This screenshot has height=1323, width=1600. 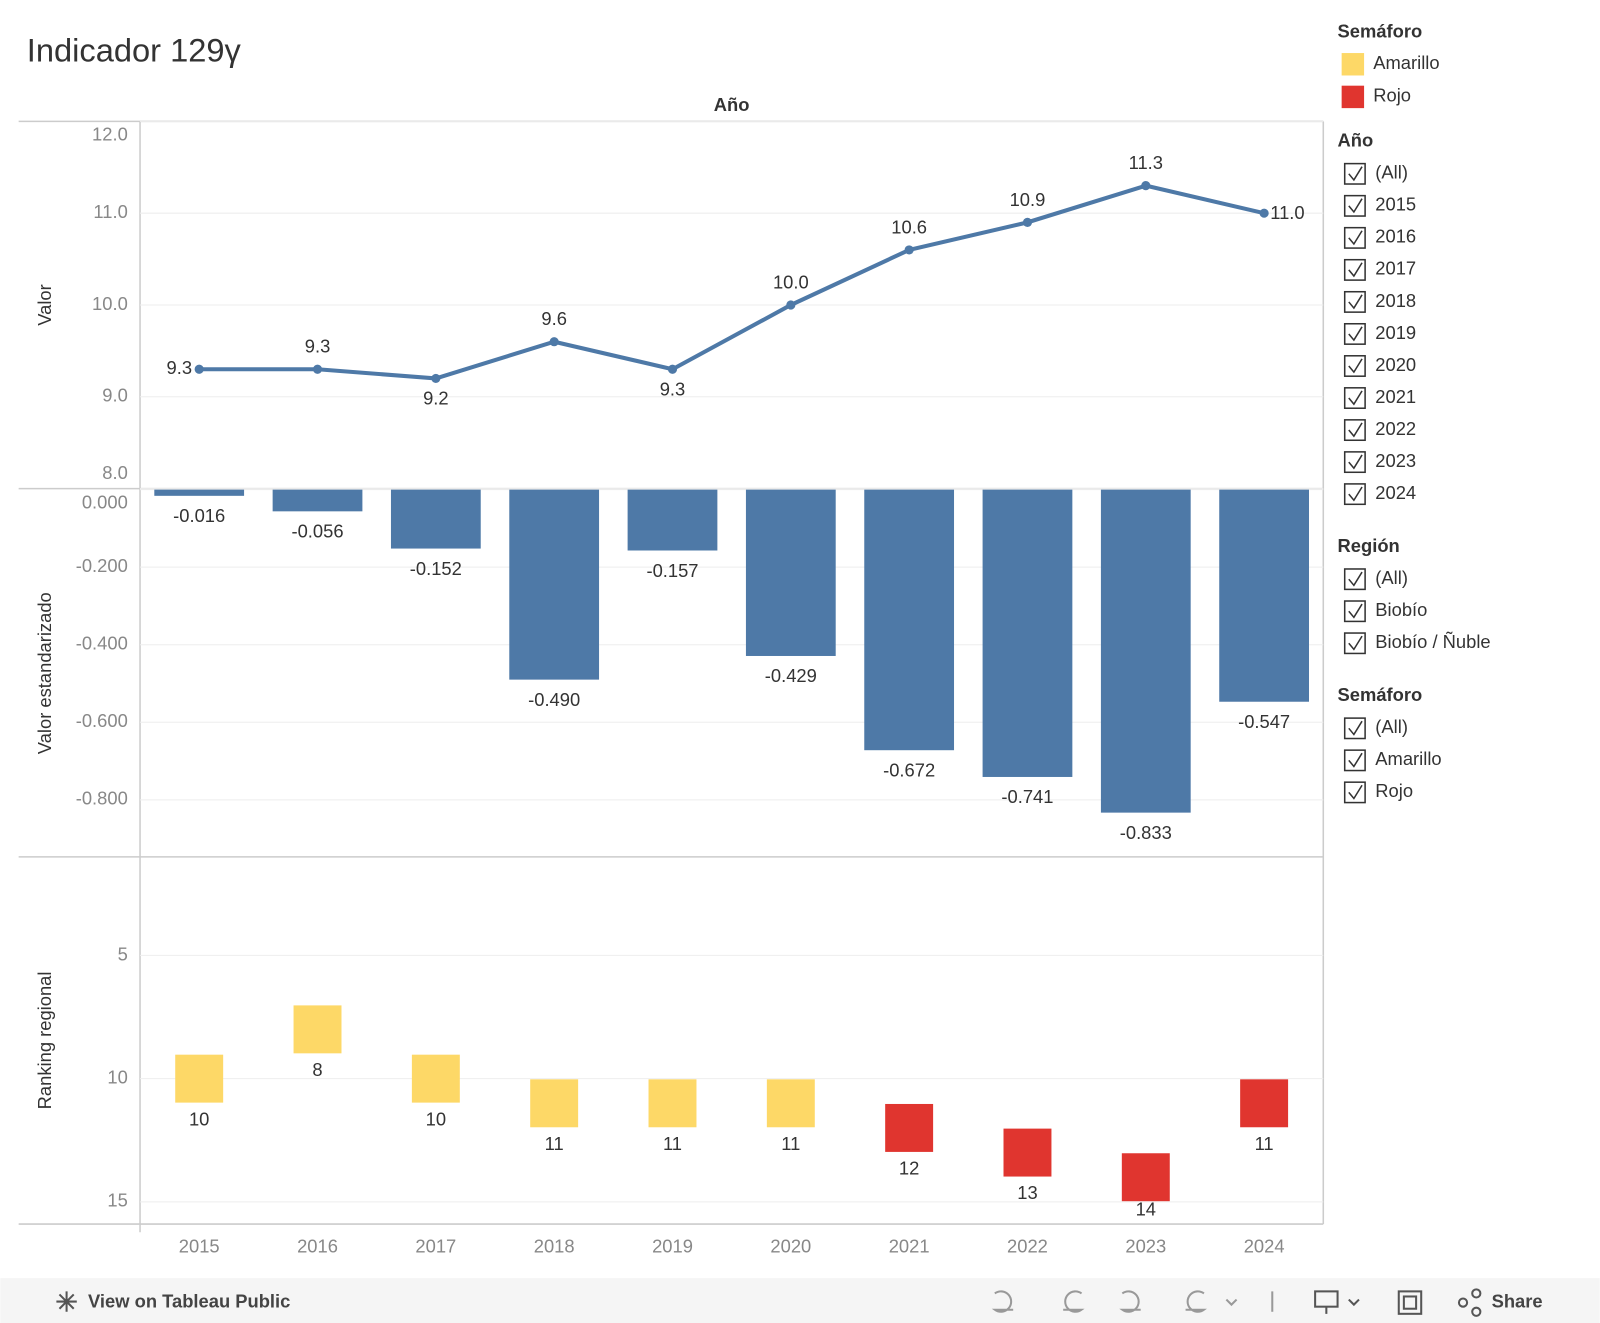 I want to click on filter-option: 2019, so click(x=1395, y=332).